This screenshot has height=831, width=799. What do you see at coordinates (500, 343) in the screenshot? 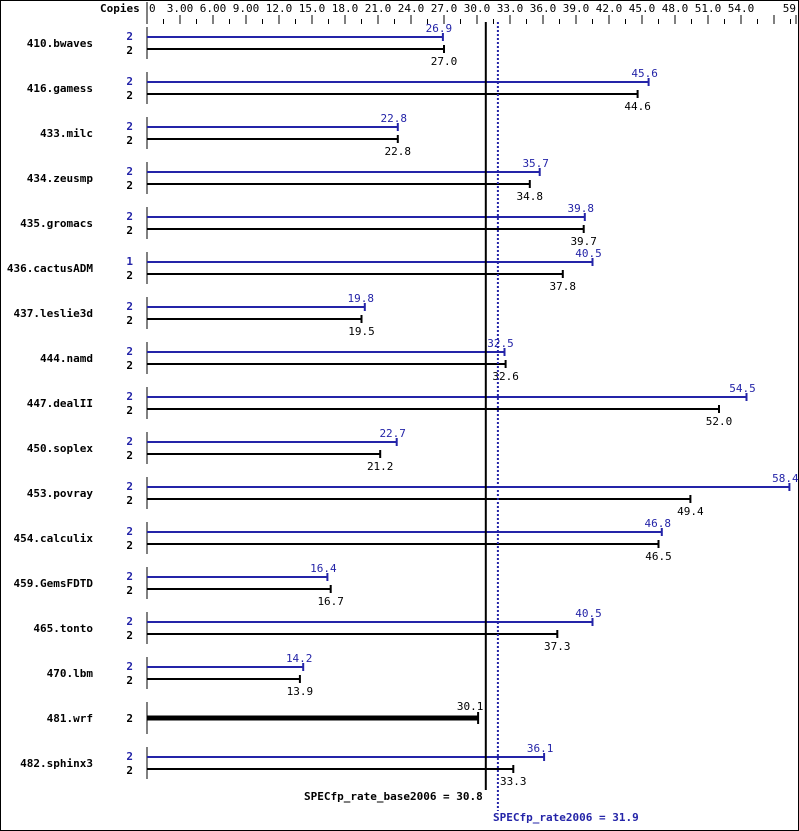
I see `peak-value-label: 32.5` at bounding box center [500, 343].